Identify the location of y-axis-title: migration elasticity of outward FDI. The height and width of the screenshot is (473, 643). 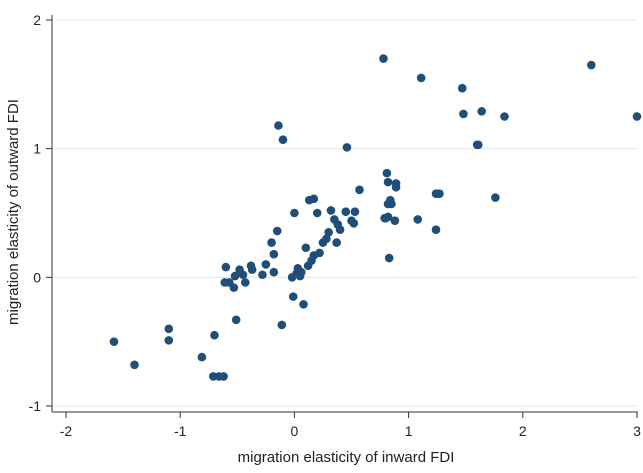
(13, 212).